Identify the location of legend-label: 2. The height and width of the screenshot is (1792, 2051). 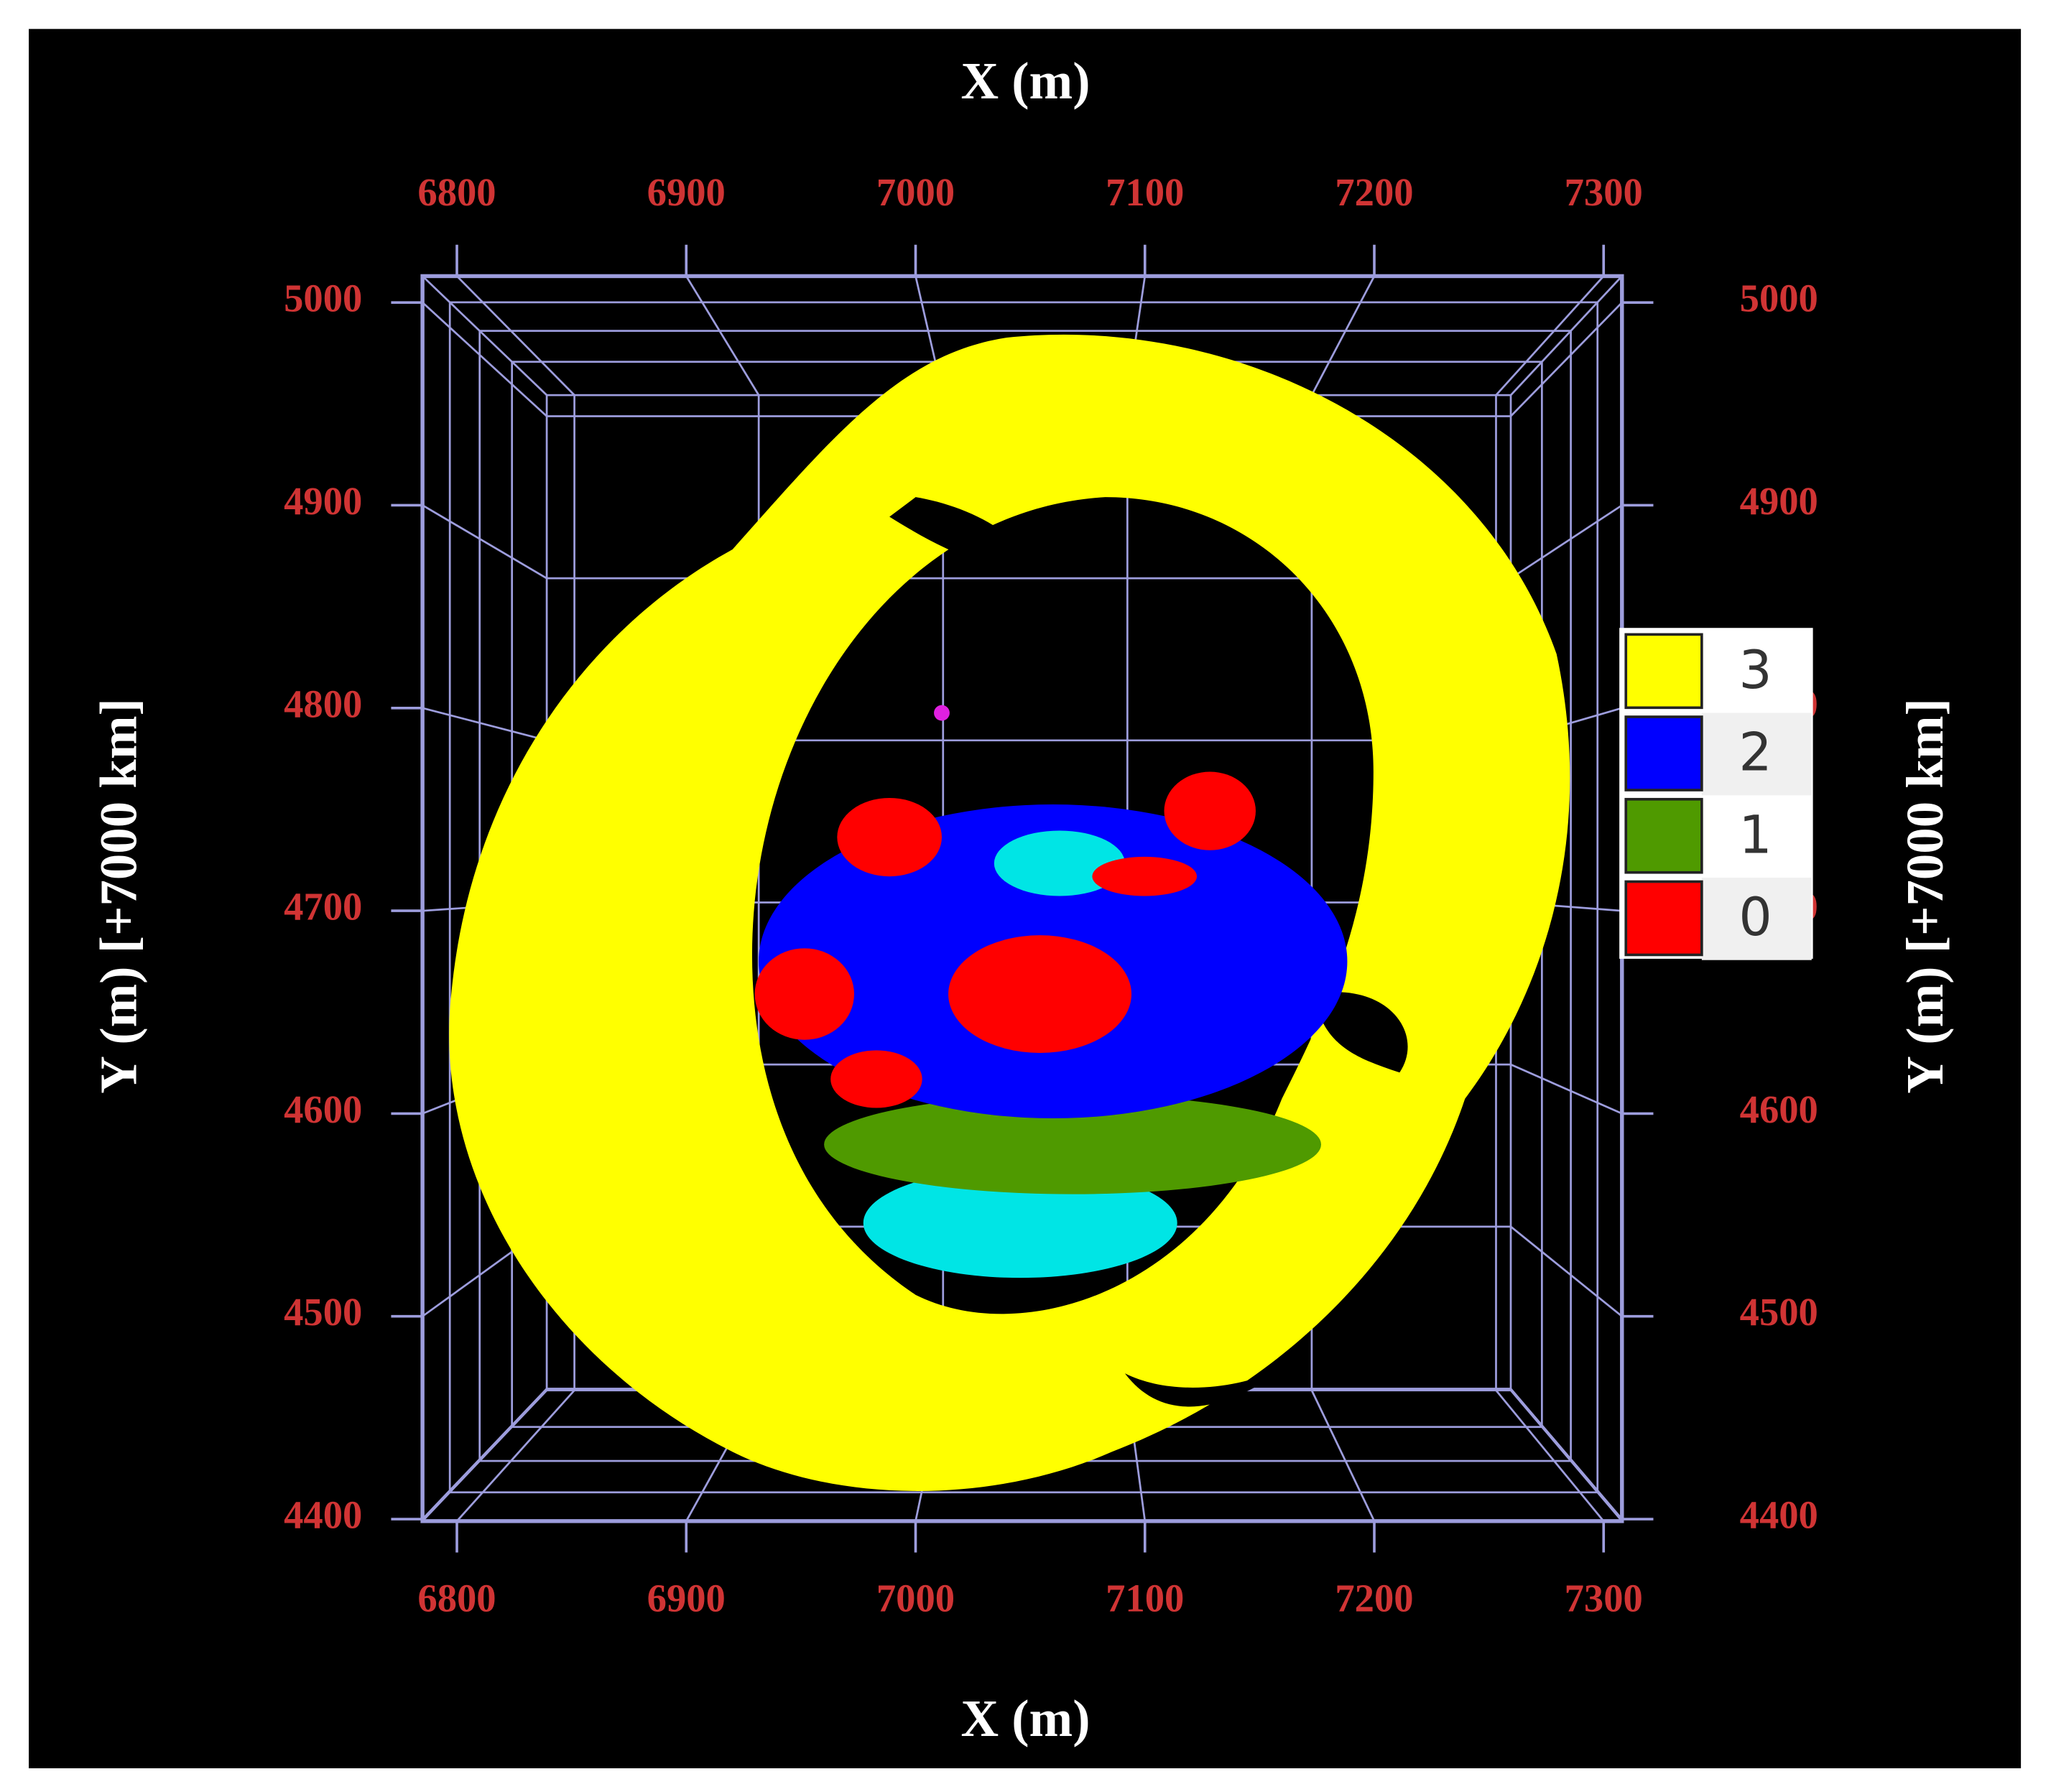
(1756, 753).